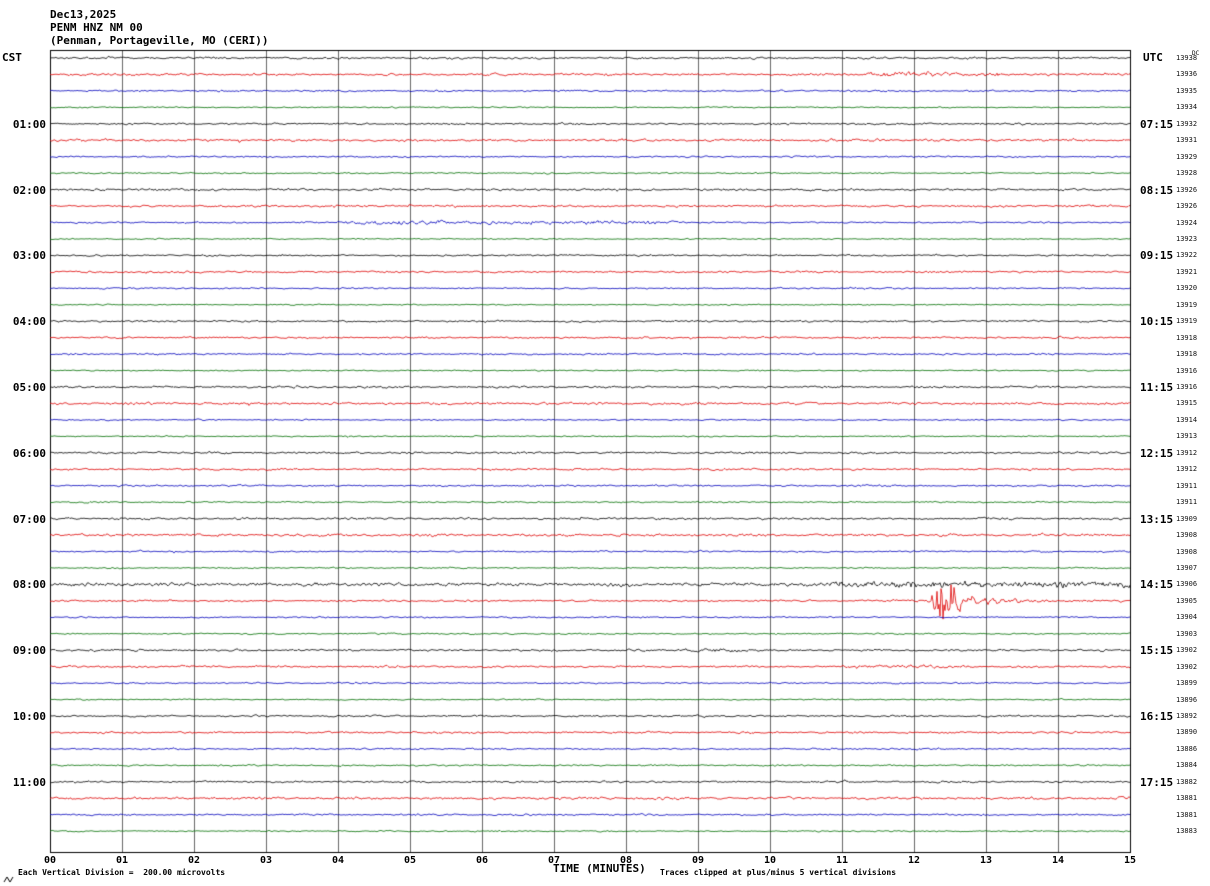  I want to click on trace-counter: 13886, so click(1187, 748).